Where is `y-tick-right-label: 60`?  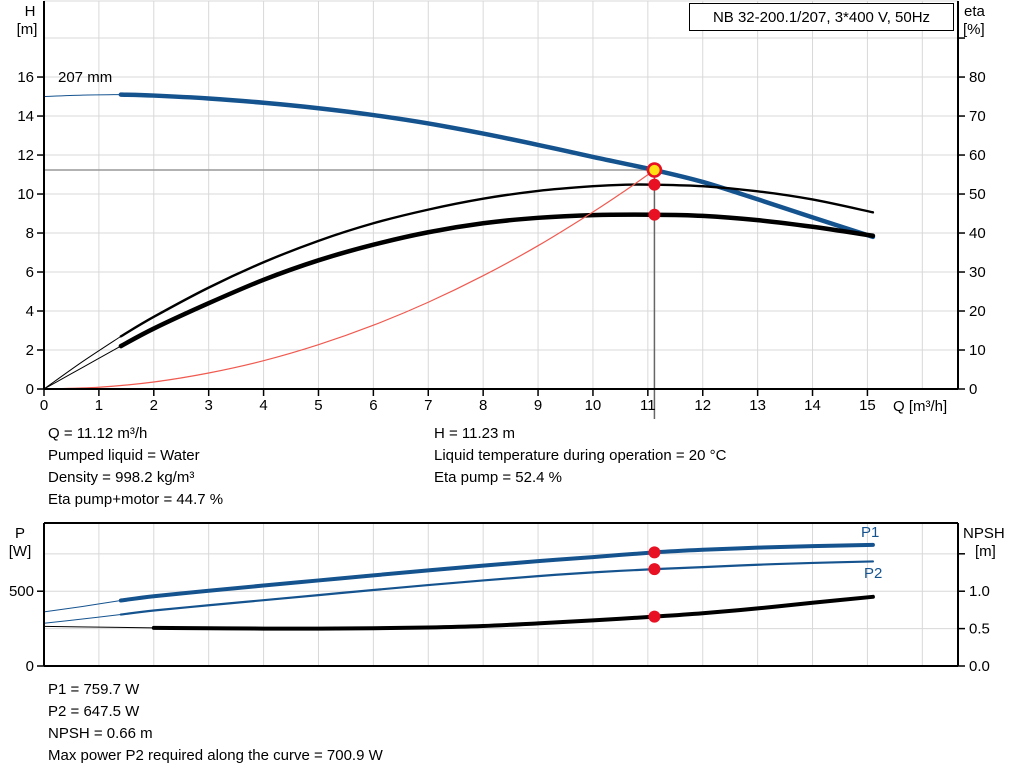
y-tick-right-label: 60 is located at coordinates (977, 155).